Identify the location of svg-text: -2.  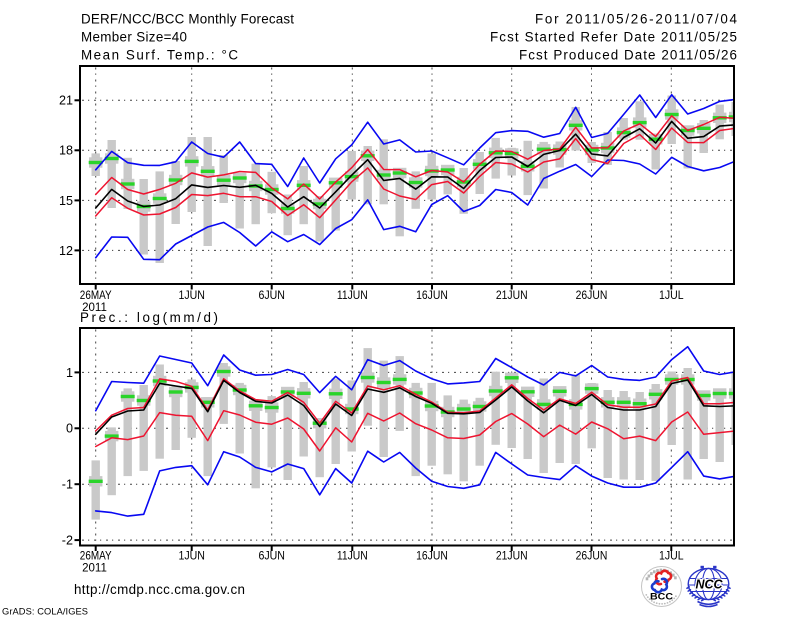
(67, 541).